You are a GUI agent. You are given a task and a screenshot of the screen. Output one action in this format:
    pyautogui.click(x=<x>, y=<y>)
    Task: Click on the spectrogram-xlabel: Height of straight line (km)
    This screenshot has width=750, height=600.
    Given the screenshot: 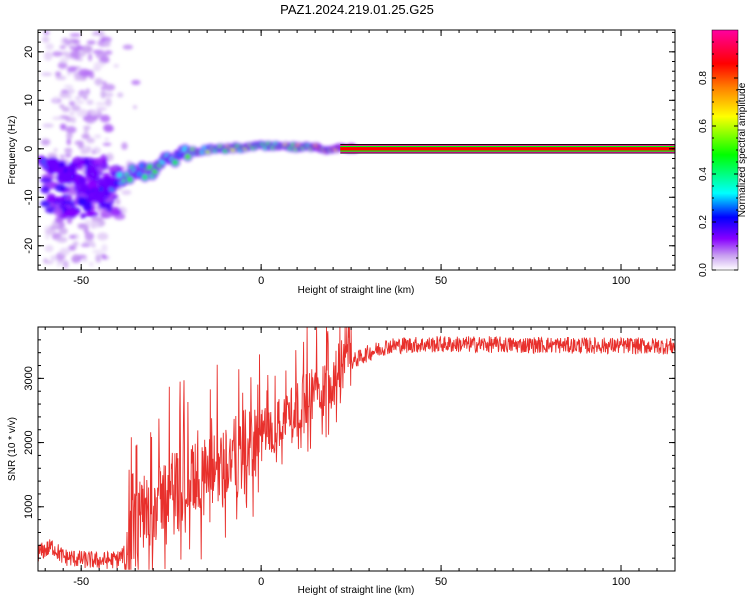 What is the action you would take?
    pyautogui.click(x=356, y=290)
    